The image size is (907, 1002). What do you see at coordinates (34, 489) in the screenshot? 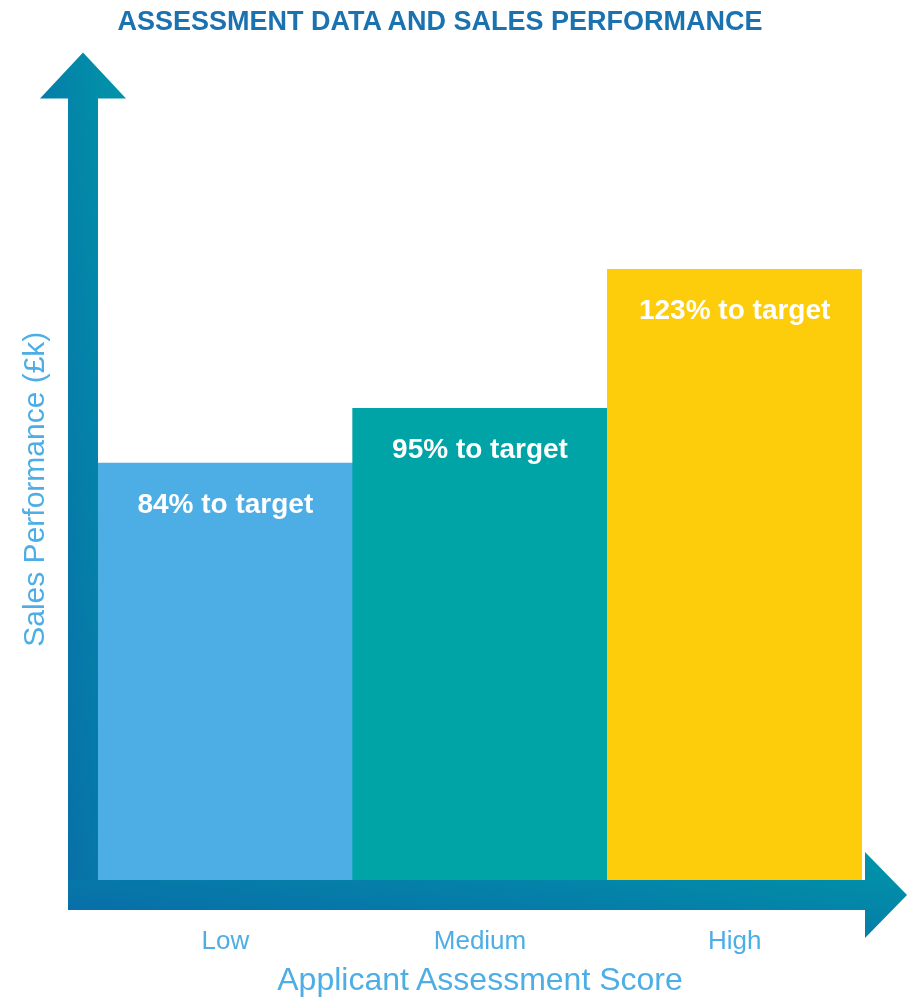
I see `y-axis-title: Sales Performance (£k)` at bounding box center [34, 489].